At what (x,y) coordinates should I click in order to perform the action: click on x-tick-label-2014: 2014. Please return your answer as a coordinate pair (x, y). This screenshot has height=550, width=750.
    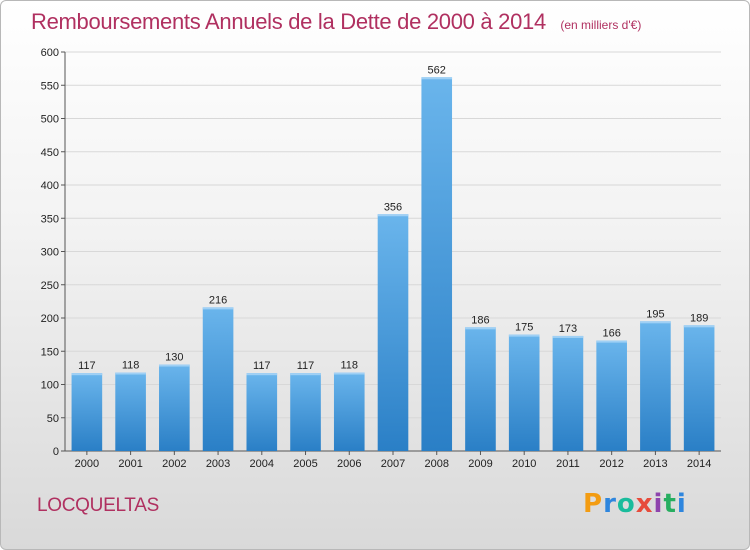
    Looking at the image, I should click on (699, 464).